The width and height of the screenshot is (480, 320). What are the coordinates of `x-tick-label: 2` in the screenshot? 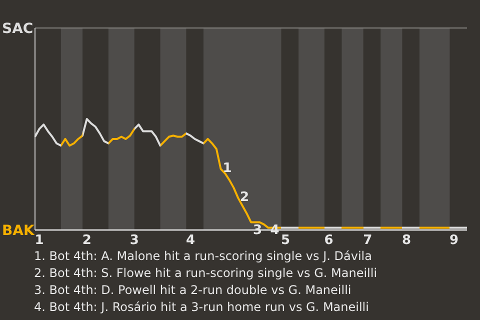 It's located at (87, 240).